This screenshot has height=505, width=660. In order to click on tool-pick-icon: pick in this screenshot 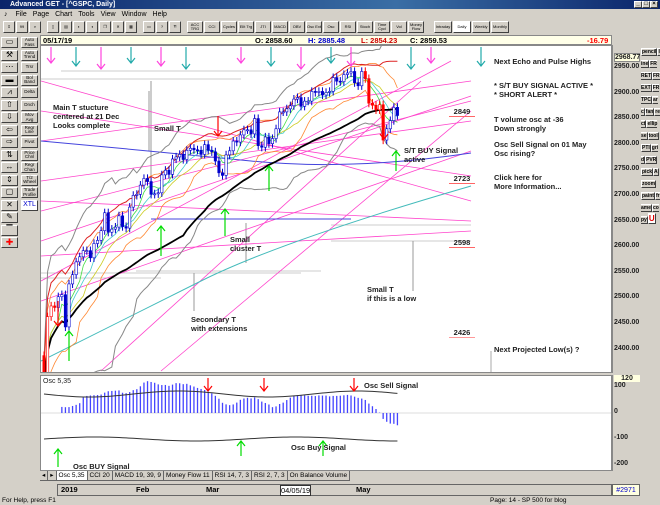, I will do `click(647, 172)`.